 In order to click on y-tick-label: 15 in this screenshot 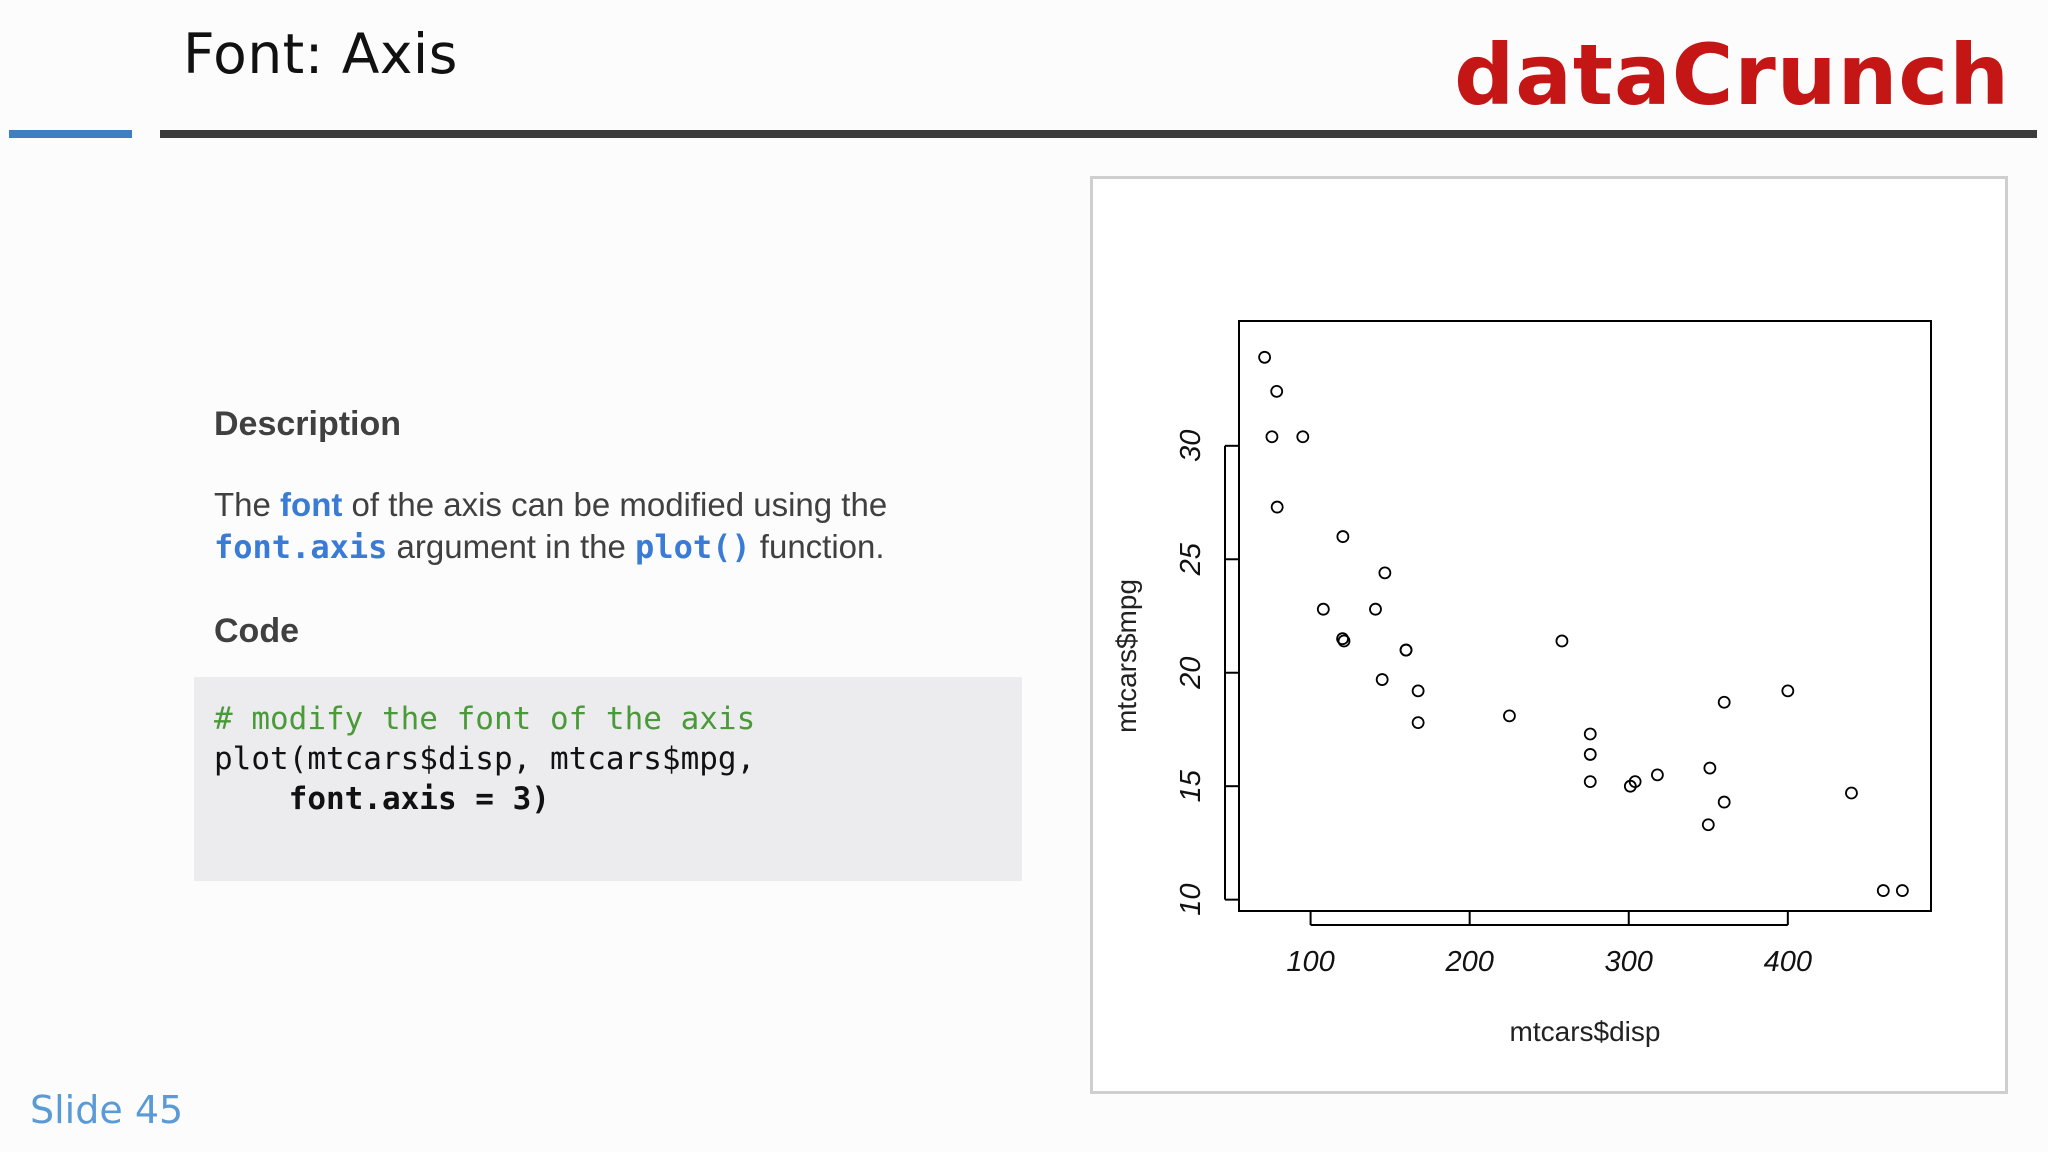, I will do `click(1191, 785)`.